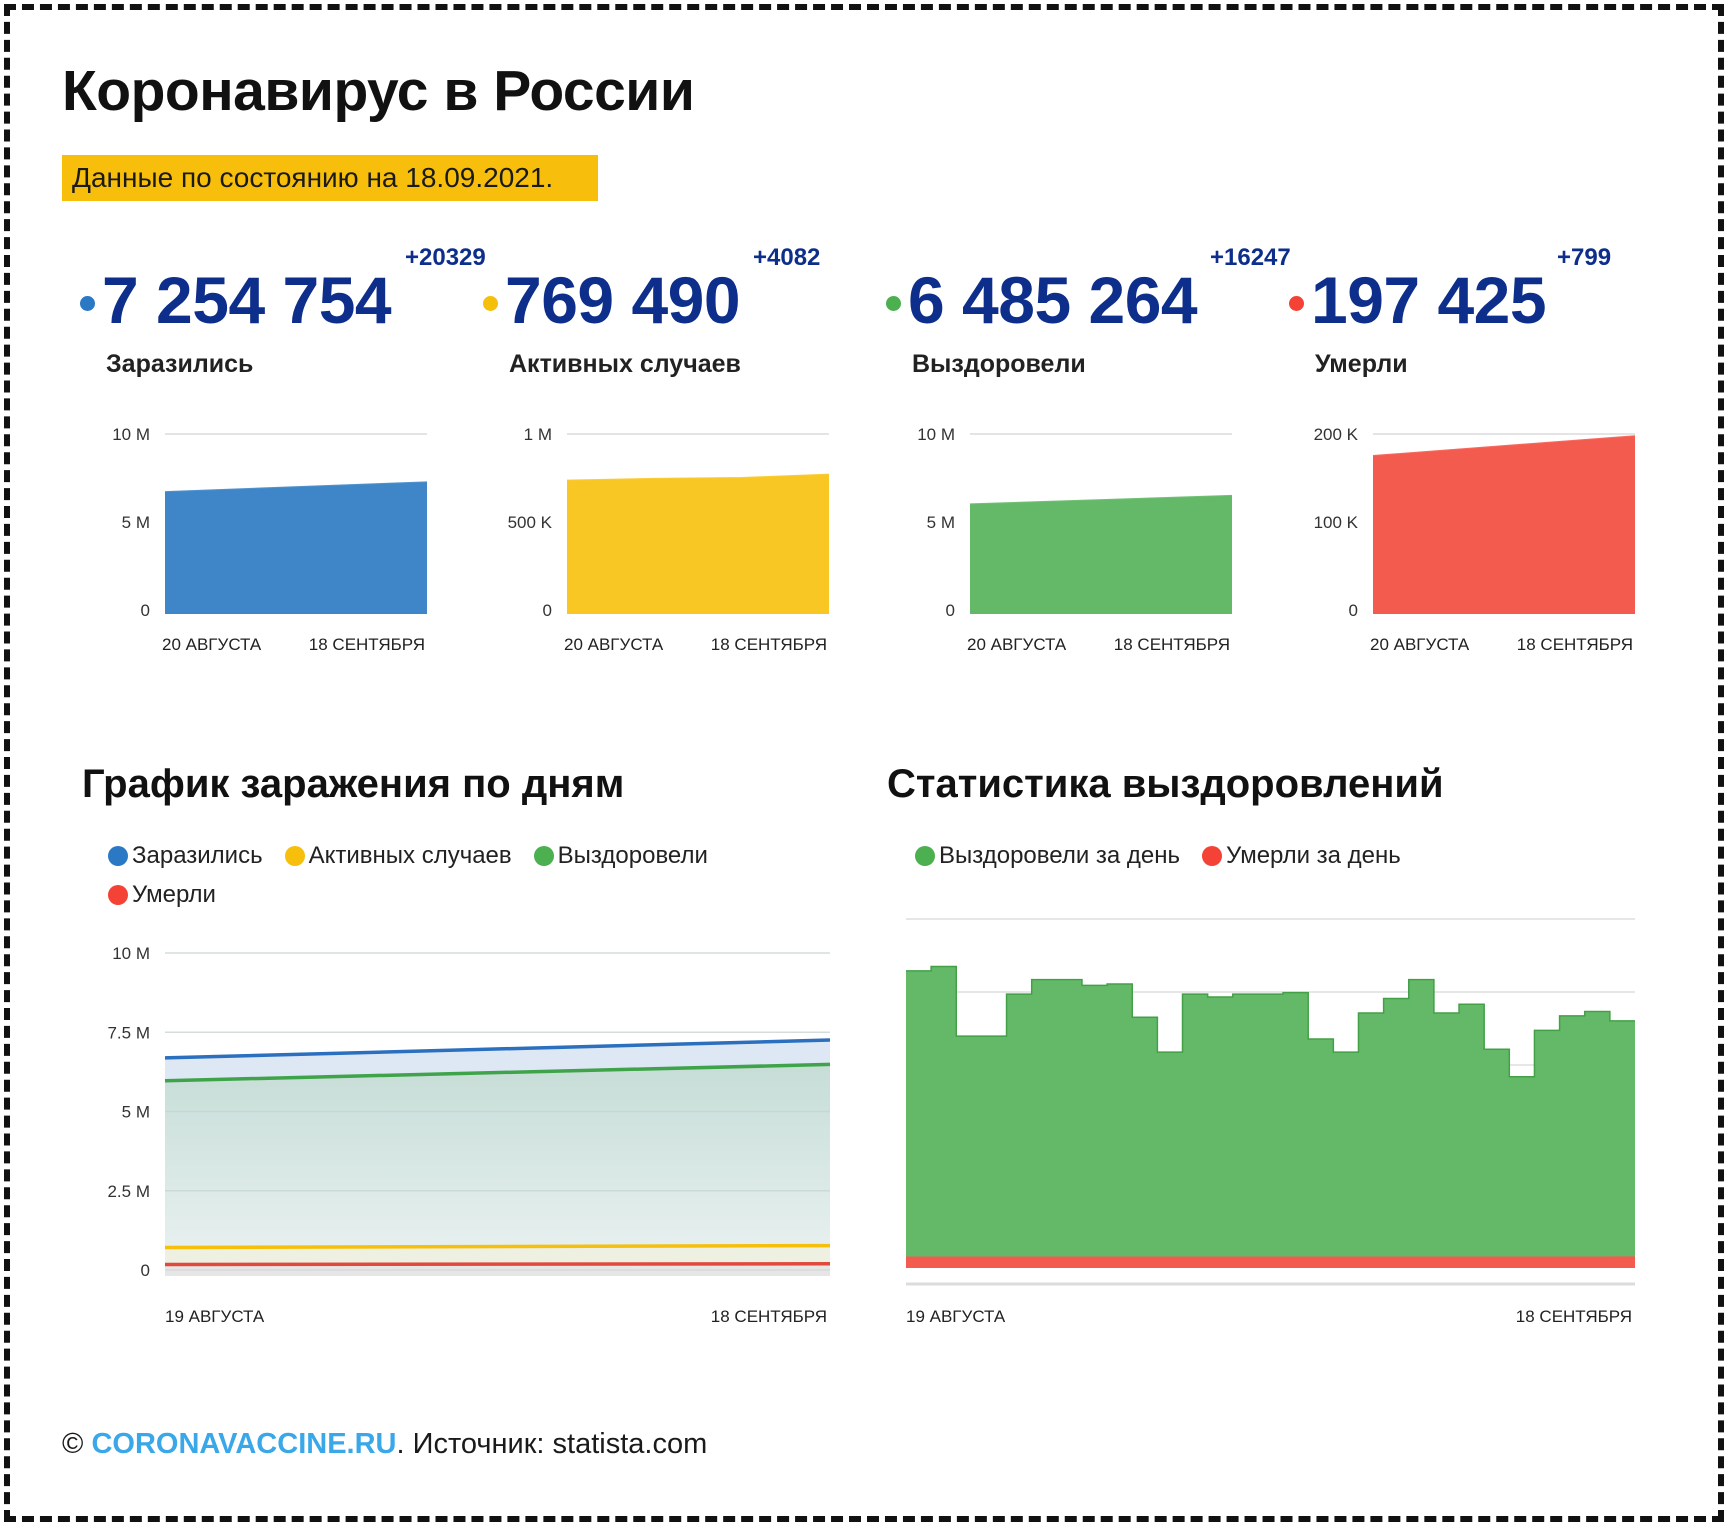  Describe the element at coordinates (128, 1191) in the screenshot. I see `y-tick-label: 2.5 M` at that location.